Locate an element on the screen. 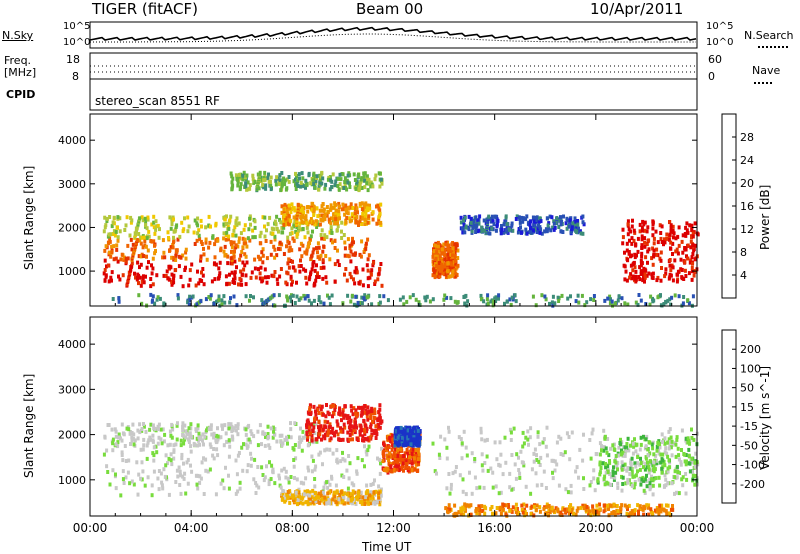 This screenshot has width=800, height=554. nave-tick-high: 60 is located at coordinates (715, 59).